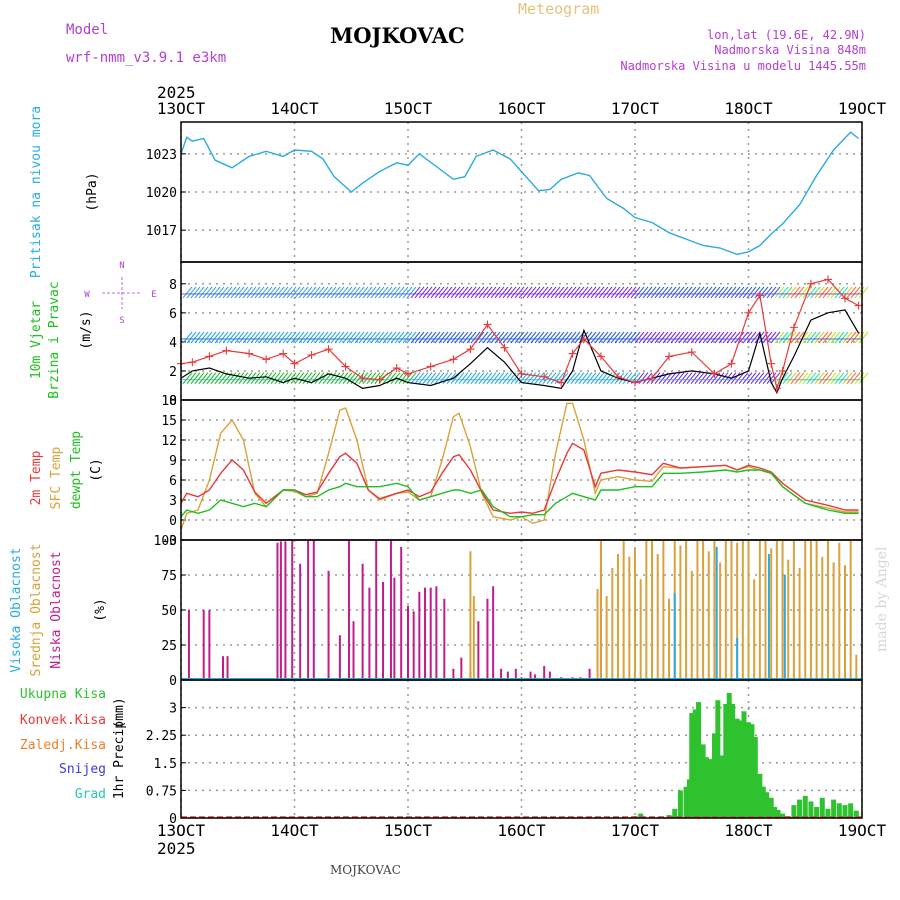 This screenshot has height=900, width=900. Describe the element at coordinates (96, 469) in the screenshot. I see `temp-unit: (C)` at that location.